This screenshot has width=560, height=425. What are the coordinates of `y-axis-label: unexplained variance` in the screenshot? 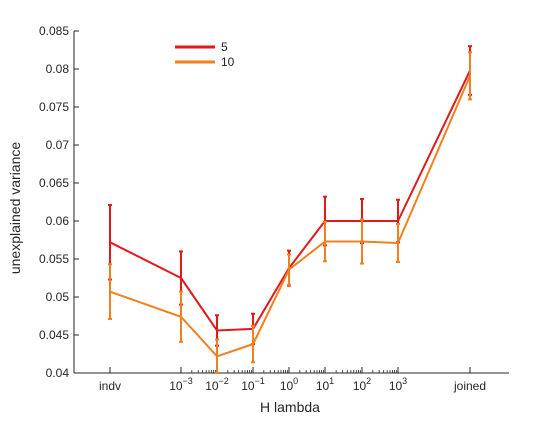 It's located at (15, 208).